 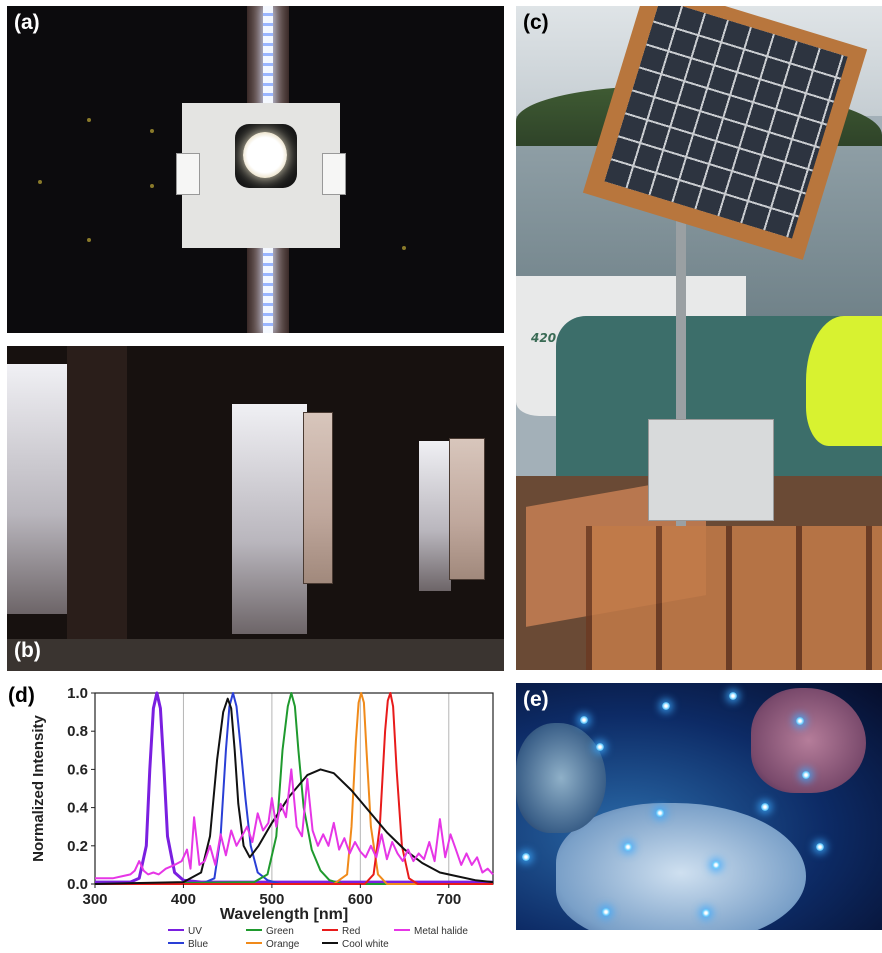 What do you see at coordinates (21, 695) in the screenshot?
I see `panel-label-d: (d)` at bounding box center [21, 695].